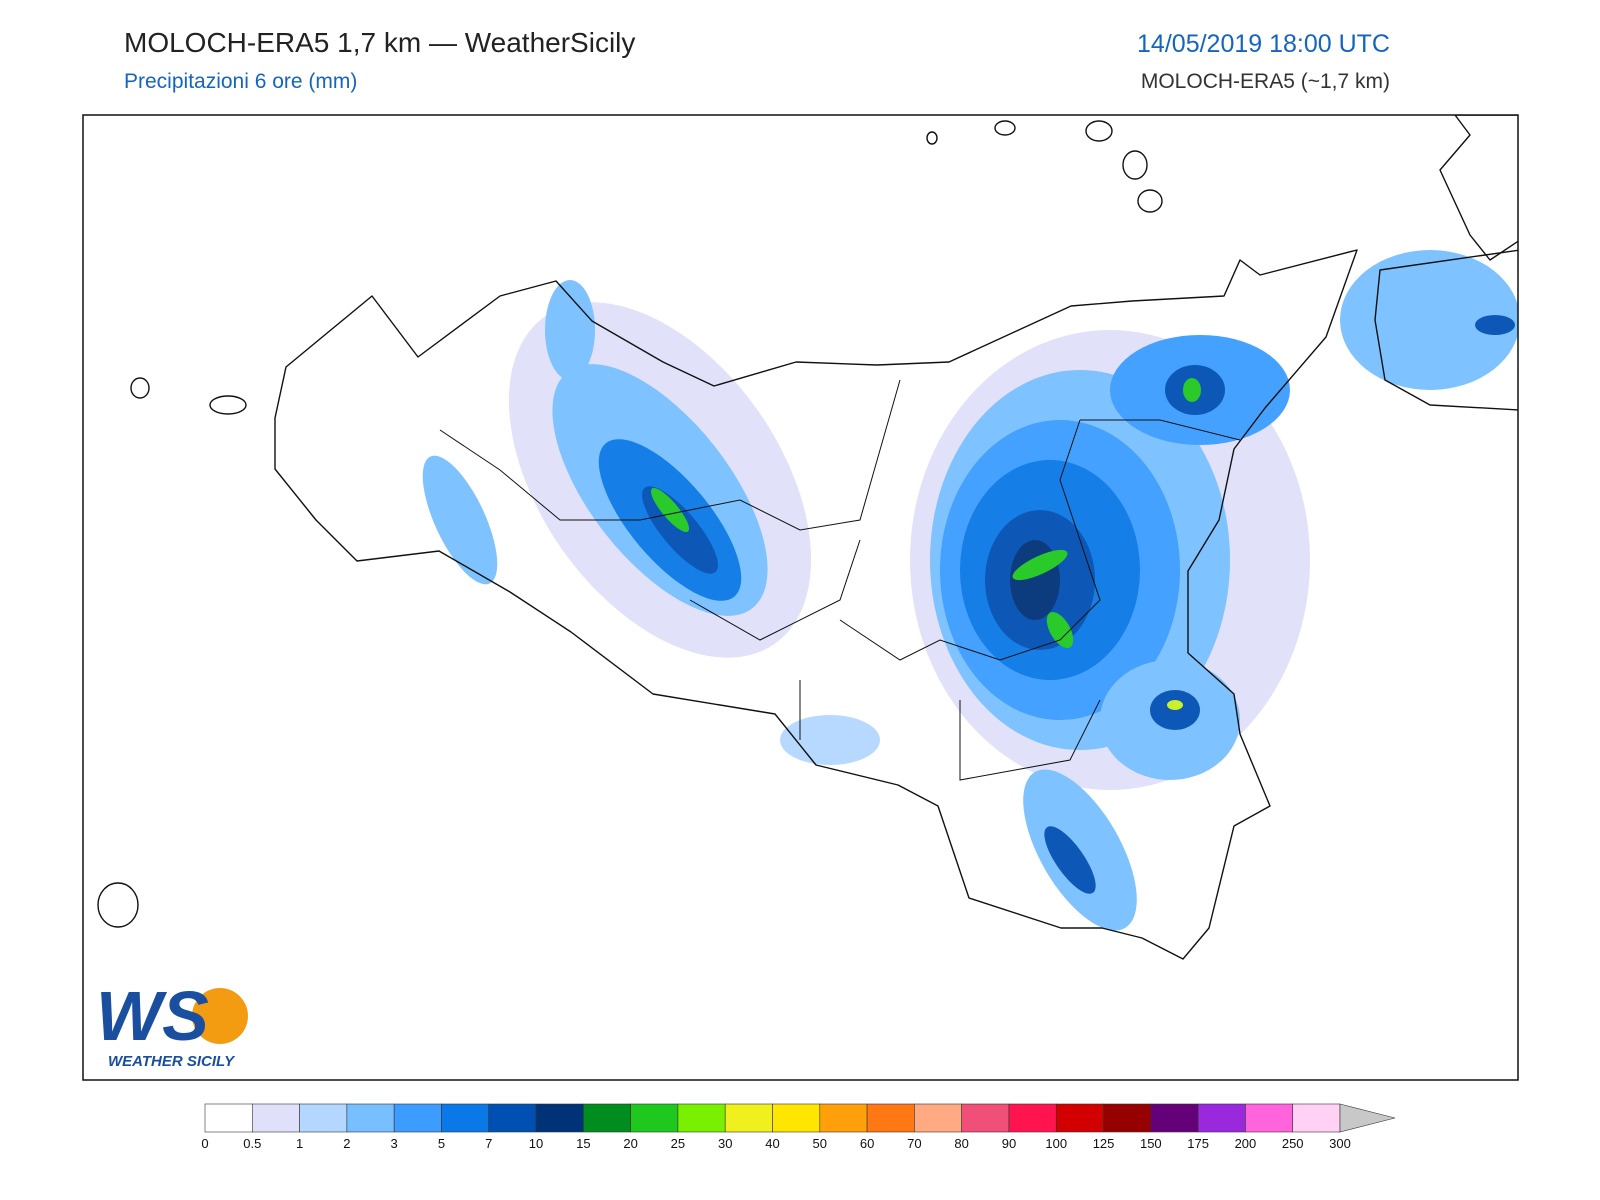  Describe the element at coordinates (299, 1143) in the screenshot. I see `colorbar-tick-label: 1` at that location.